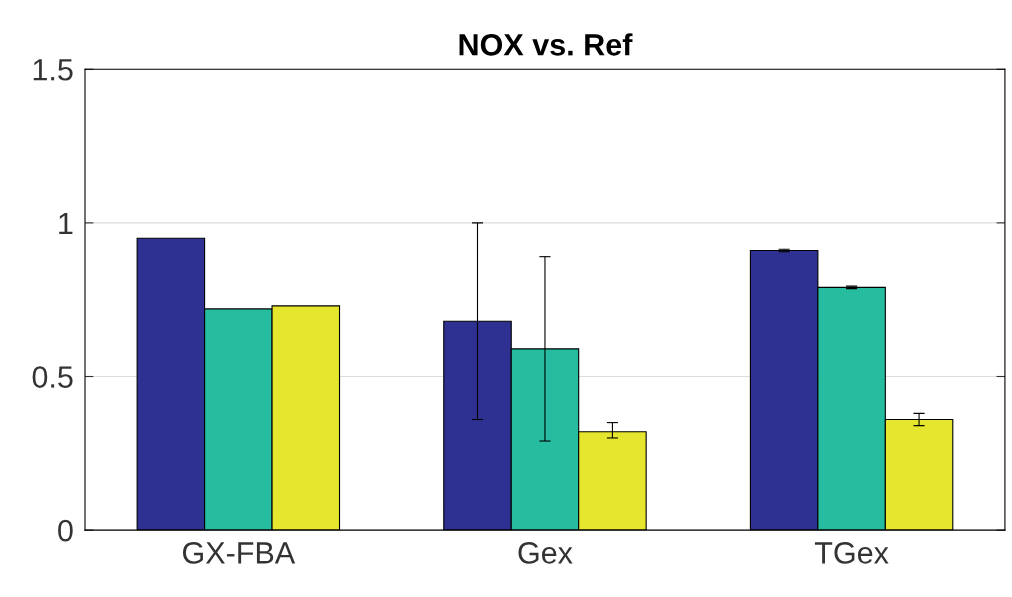  What do you see at coordinates (545, 553) in the screenshot?
I see `x-tick-label: Gex` at bounding box center [545, 553].